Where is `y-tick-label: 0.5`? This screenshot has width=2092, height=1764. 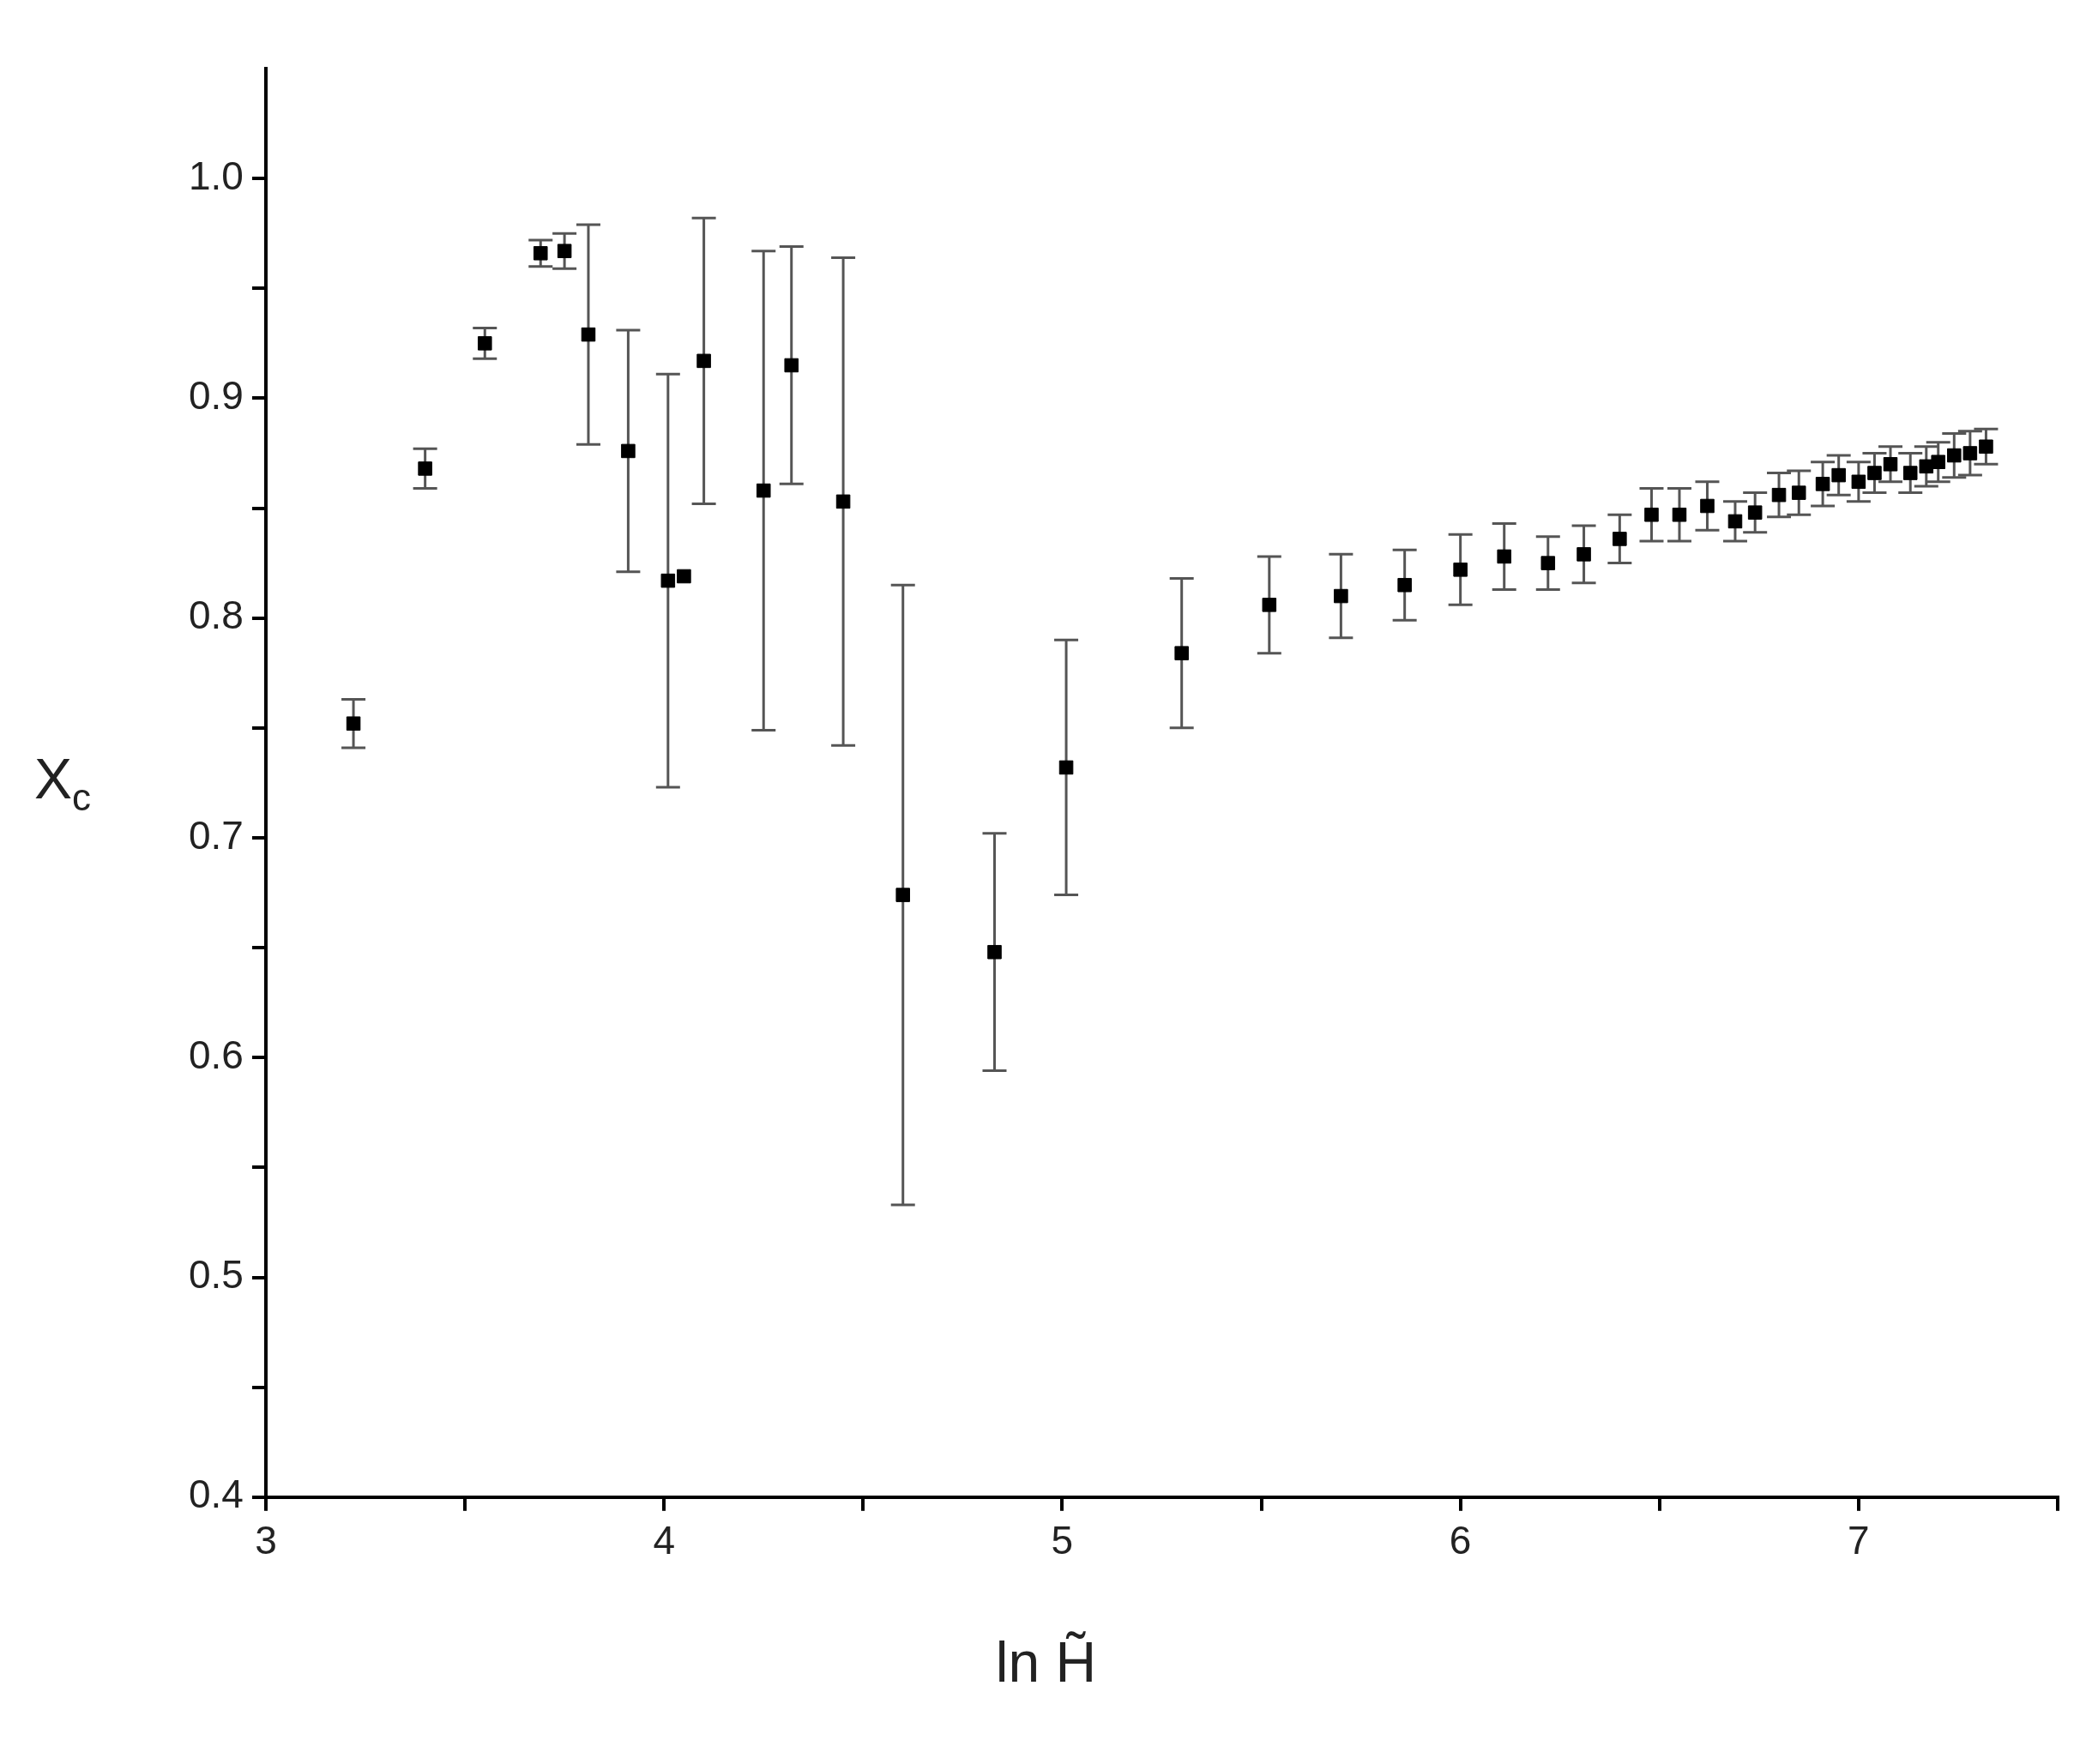 y-tick-label: 0.5 is located at coordinates (216, 1274).